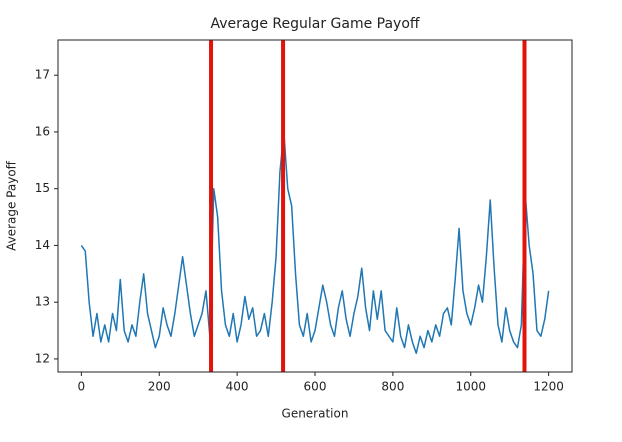  I want to click on x-tick-label: 600, so click(315, 387).